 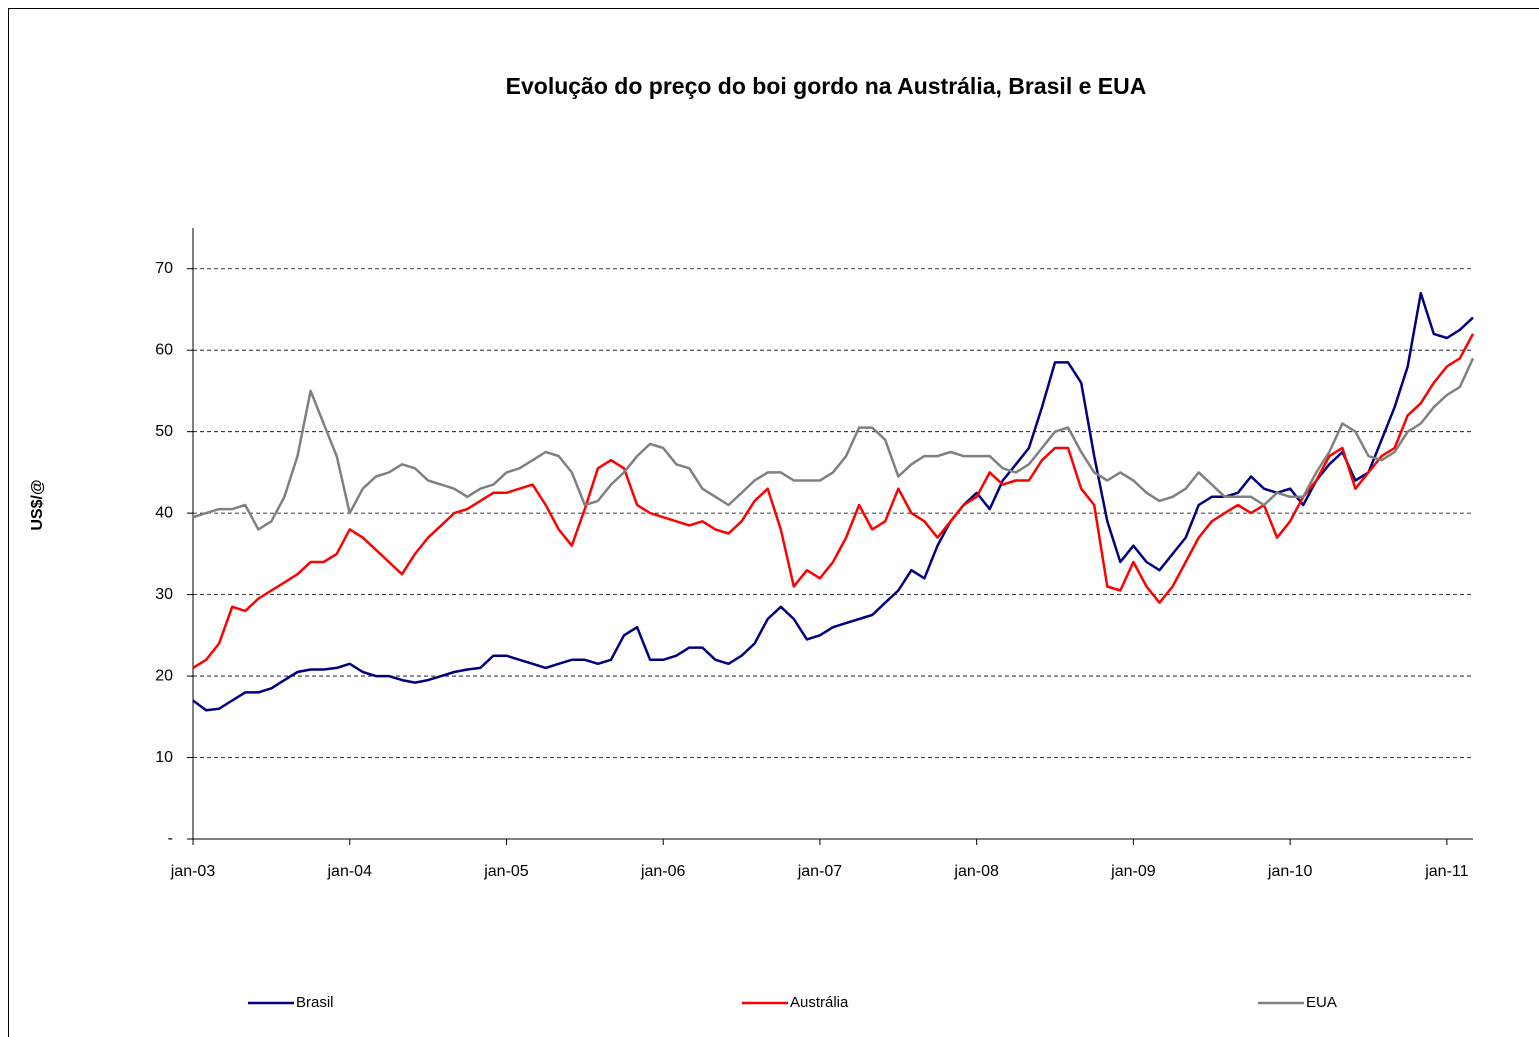 What do you see at coordinates (349, 871) in the screenshot?
I see `x-tick-label: jan-04` at bounding box center [349, 871].